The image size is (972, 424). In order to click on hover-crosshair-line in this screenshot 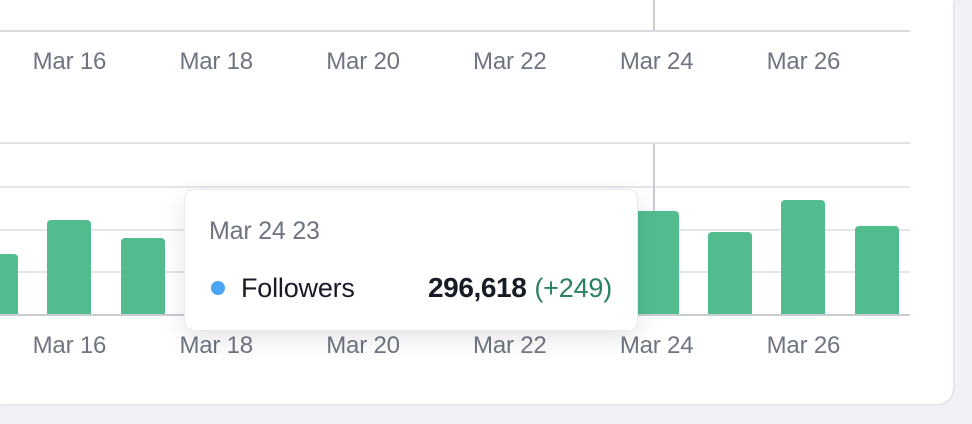, I will do `click(654, 15)`.